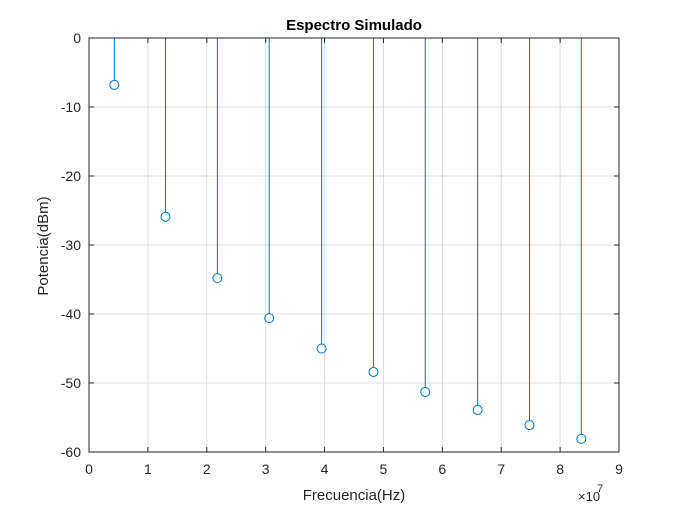 The height and width of the screenshot is (508, 685). Describe the element at coordinates (354, 25) in the screenshot. I see `chart-title: Espectro Simulado` at that location.